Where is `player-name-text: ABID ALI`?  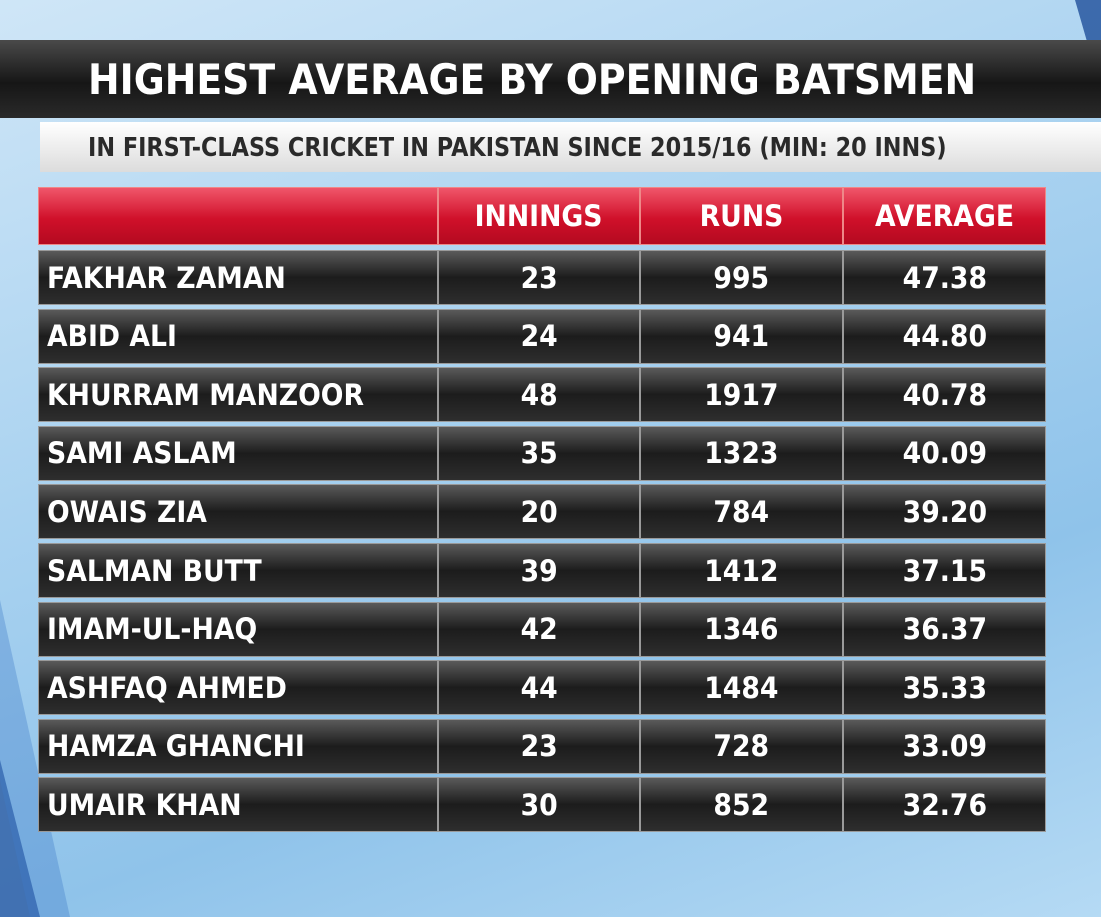
player-name-text: ABID ALI is located at coordinates (112, 336).